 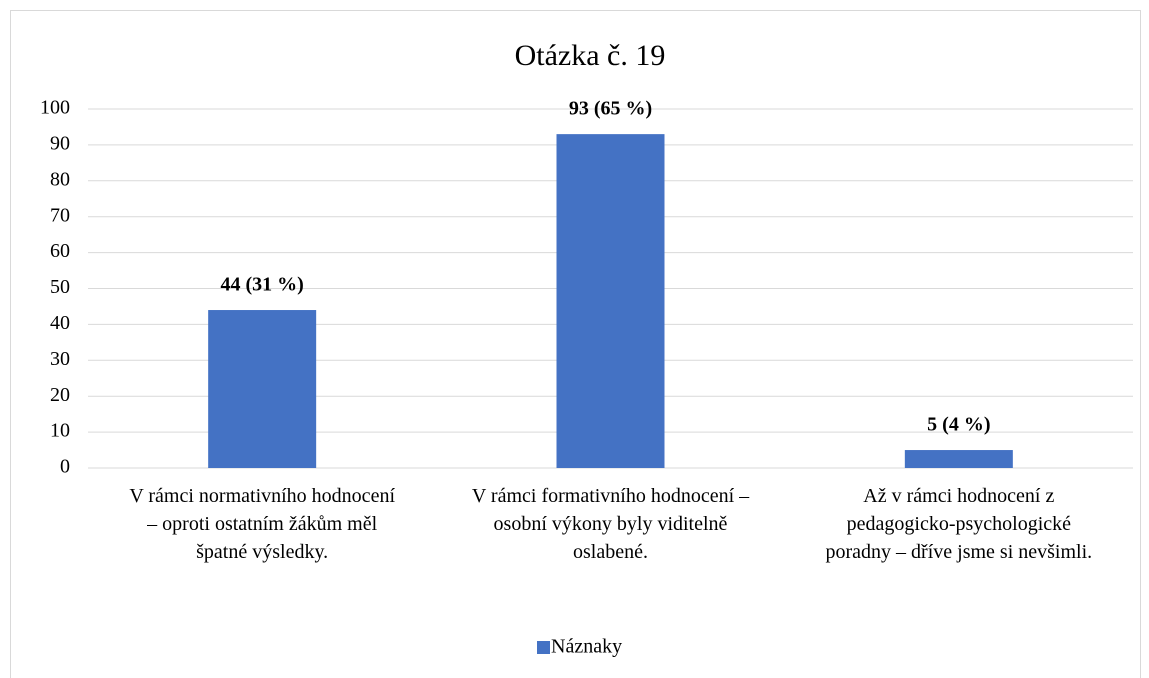 What do you see at coordinates (60, 431) in the screenshot?
I see `y-tick-label: 10` at bounding box center [60, 431].